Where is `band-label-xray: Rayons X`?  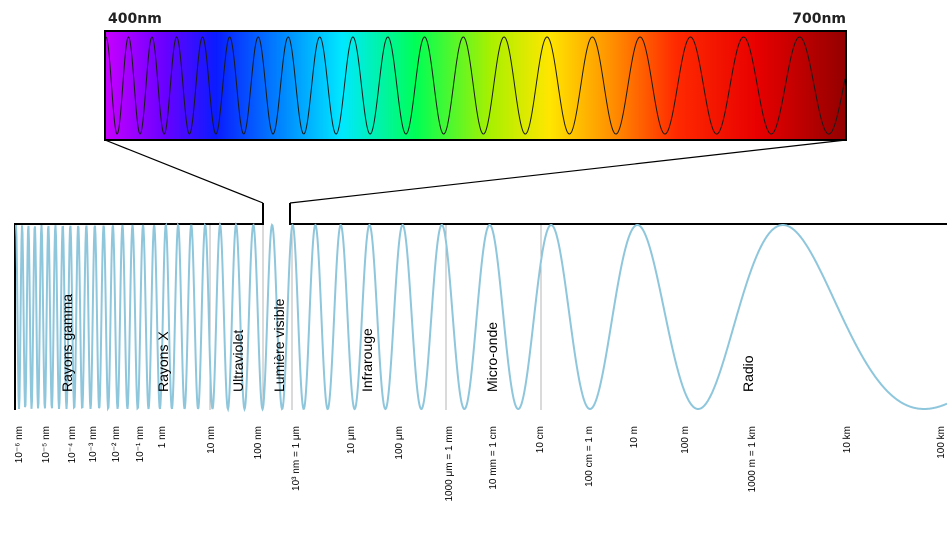 band-label-xray: Rayons X is located at coordinates (163, 361).